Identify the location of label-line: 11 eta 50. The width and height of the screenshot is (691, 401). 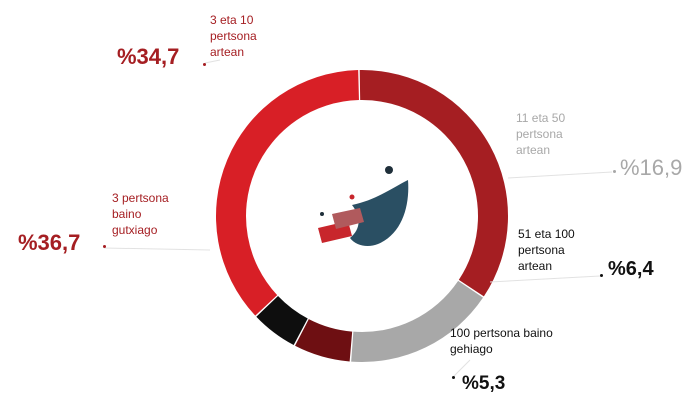
(541, 118).